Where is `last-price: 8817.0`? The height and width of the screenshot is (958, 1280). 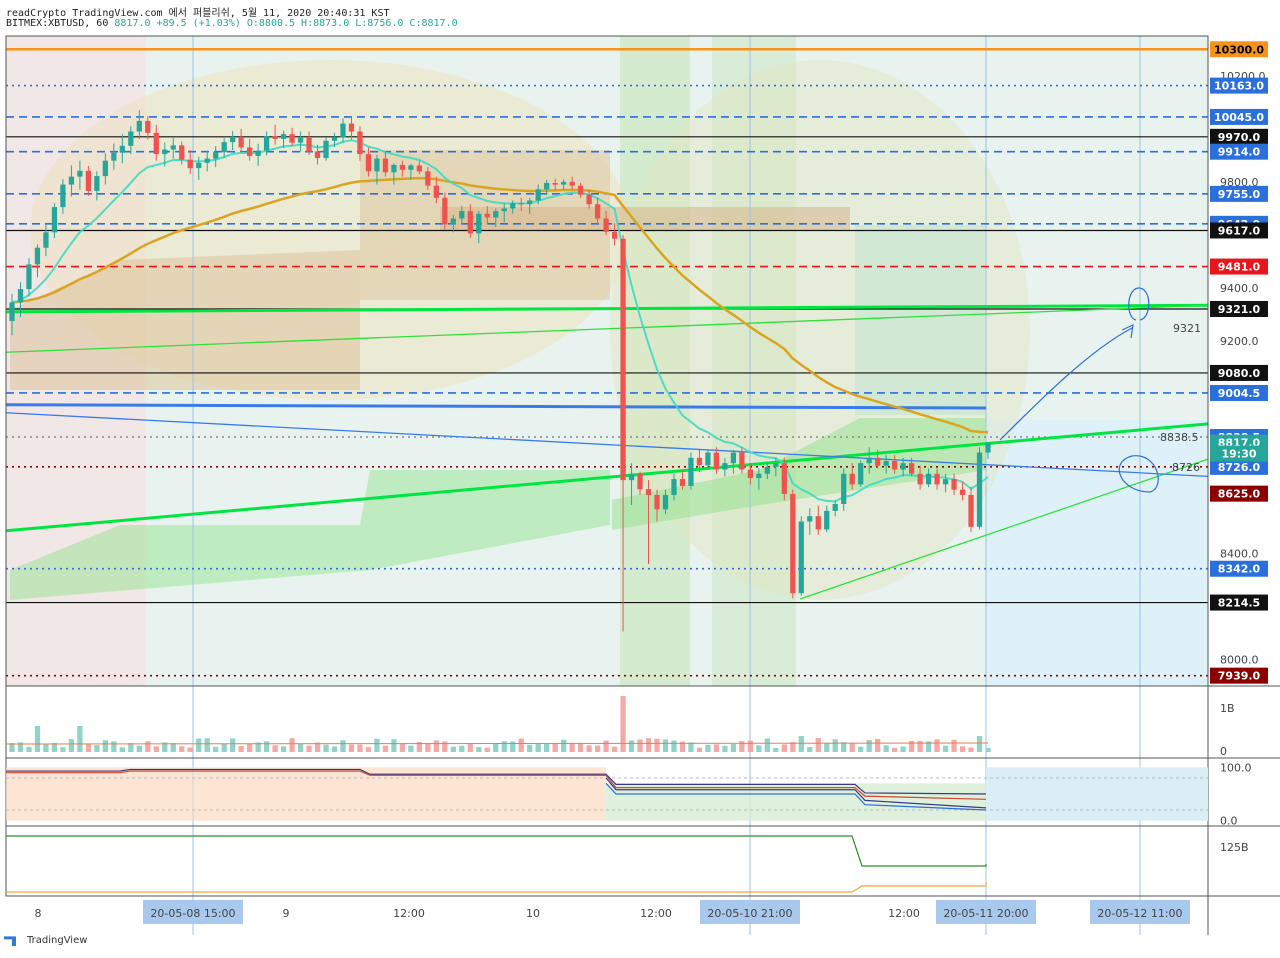
last-price: 8817.0 is located at coordinates (132, 23).